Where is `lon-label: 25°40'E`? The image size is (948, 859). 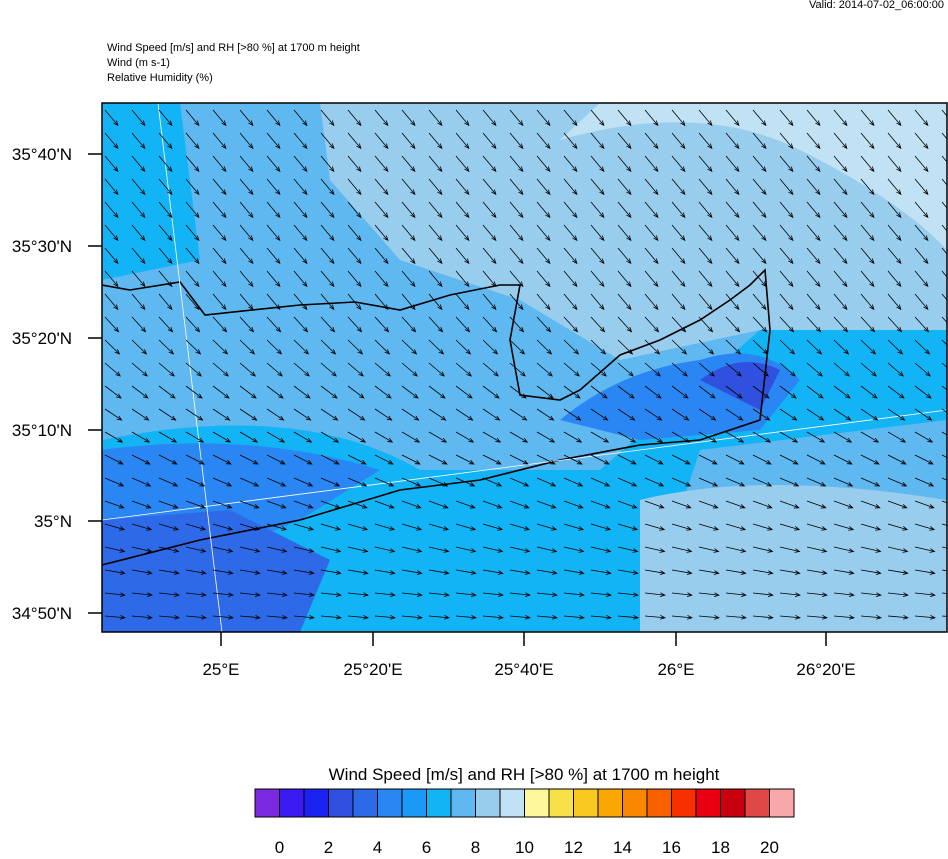
lon-label: 25°40'E is located at coordinates (523, 669).